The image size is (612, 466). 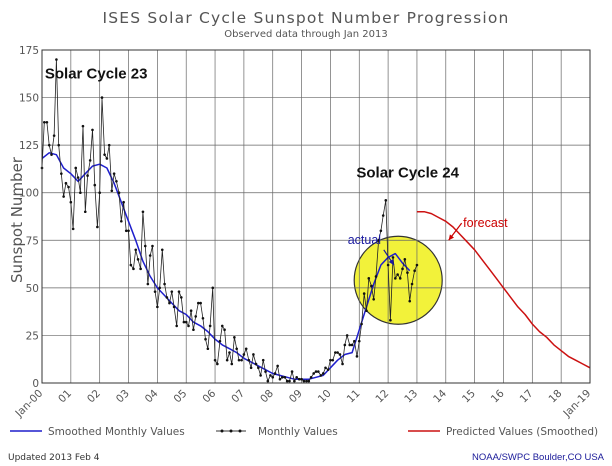 I want to click on legend-predicted-label: Predicted Values (Smoothed), so click(x=522, y=432).